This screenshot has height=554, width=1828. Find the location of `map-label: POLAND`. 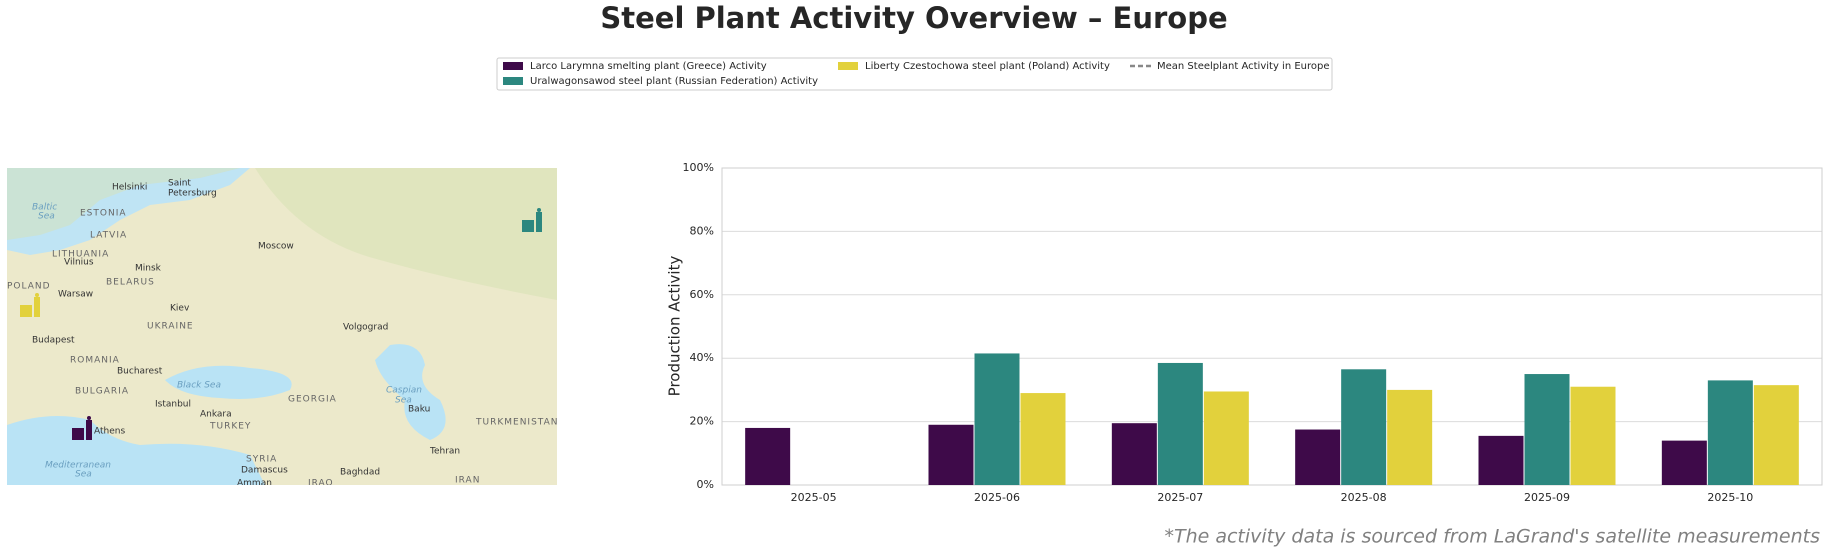

map-label: POLAND is located at coordinates (29, 287).